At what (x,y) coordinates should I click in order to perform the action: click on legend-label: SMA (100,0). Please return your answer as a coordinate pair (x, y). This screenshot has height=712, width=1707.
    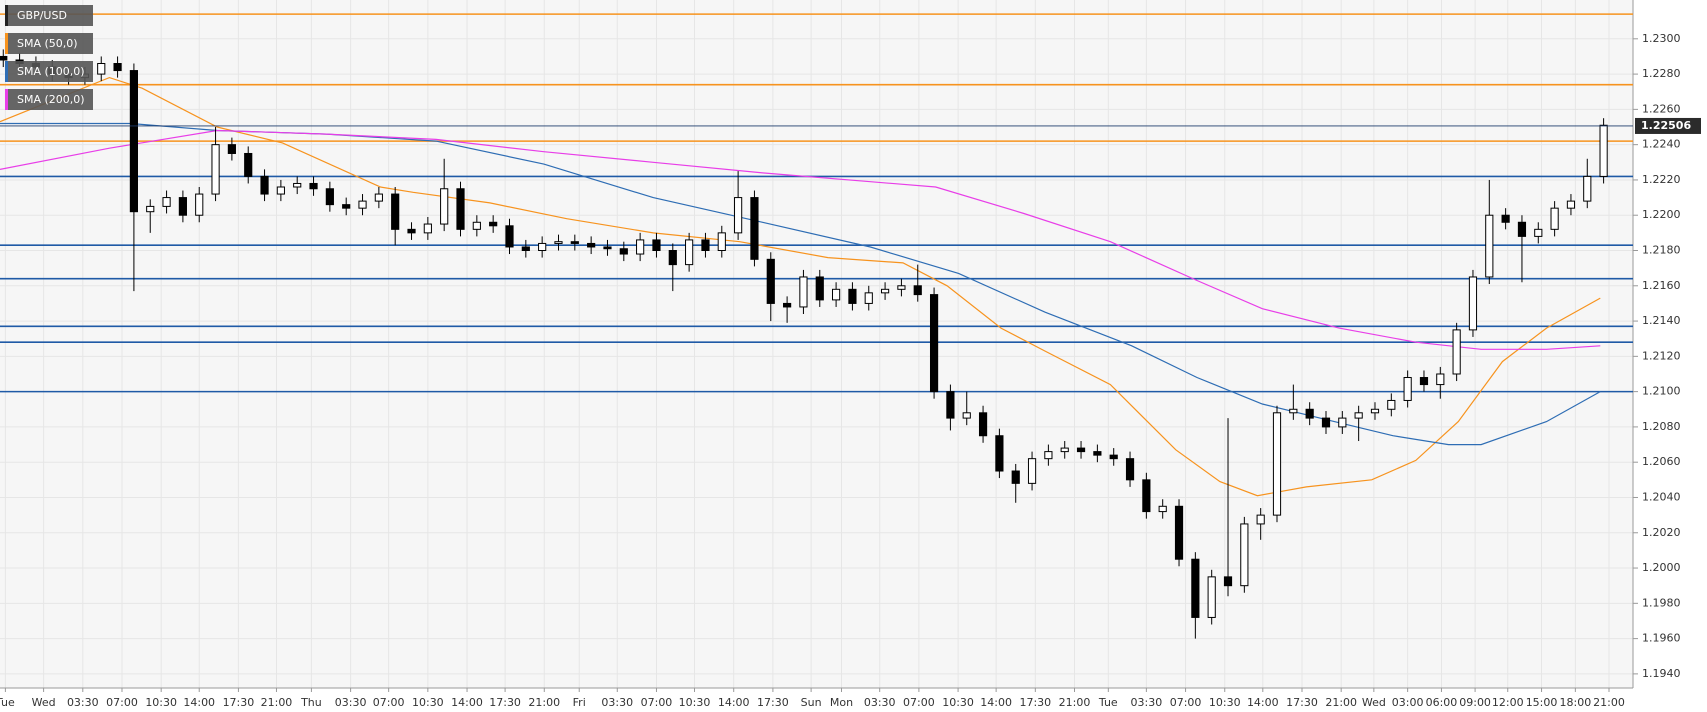
    Looking at the image, I should click on (51, 71).